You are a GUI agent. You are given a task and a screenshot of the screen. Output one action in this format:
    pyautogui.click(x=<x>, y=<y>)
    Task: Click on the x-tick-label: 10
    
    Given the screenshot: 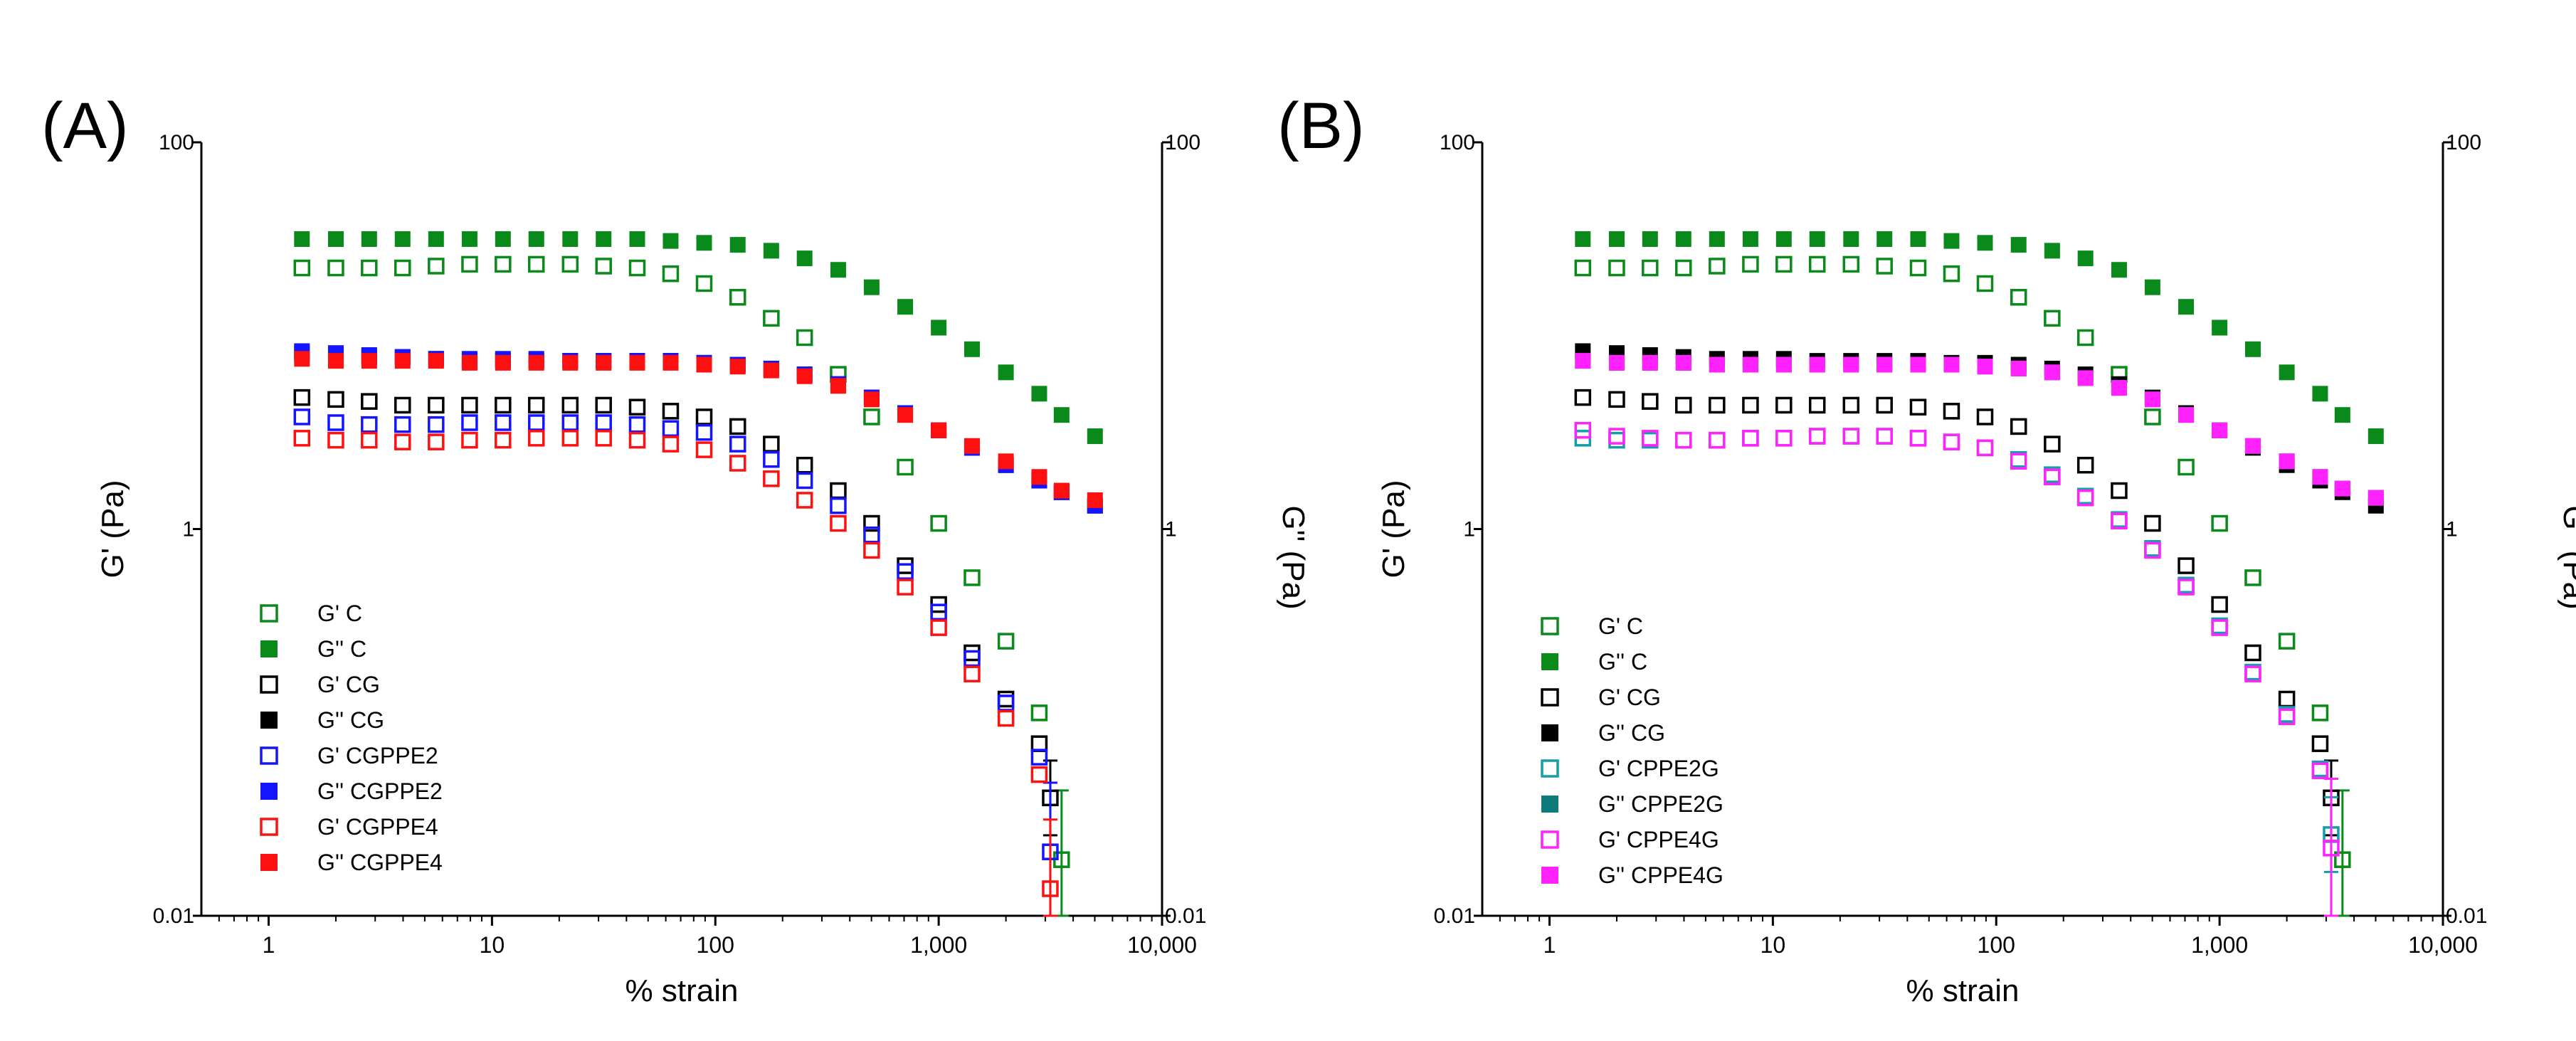 What is the action you would take?
    pyautogui.click(x=1773, y=945)
    